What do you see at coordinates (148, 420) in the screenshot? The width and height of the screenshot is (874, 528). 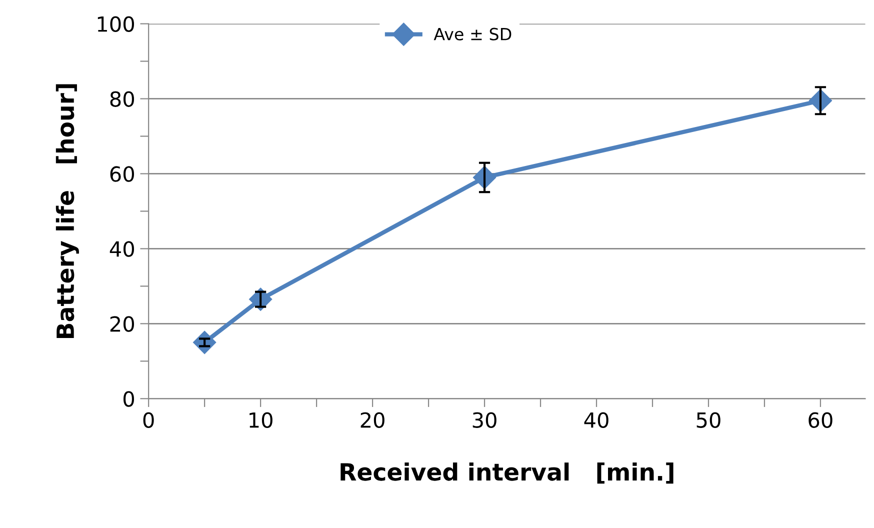 I see `x-tick-label: 0` at bounding box center [148, 420].